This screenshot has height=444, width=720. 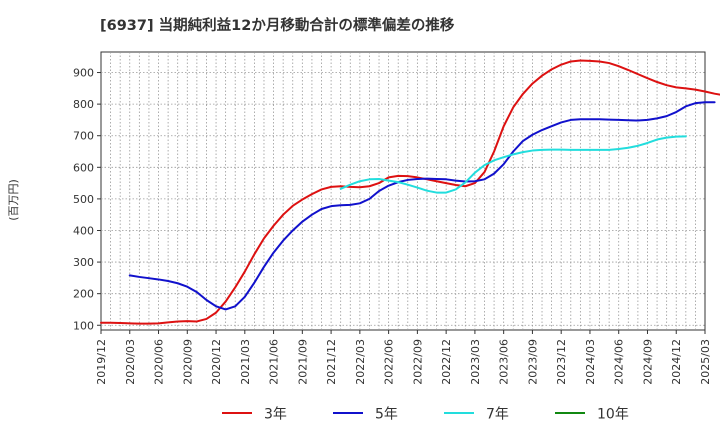 What do you see at coordinates (83, 136) in the screenshot?
I see `y-tick-label: 700` at bounding box center [83, 136].